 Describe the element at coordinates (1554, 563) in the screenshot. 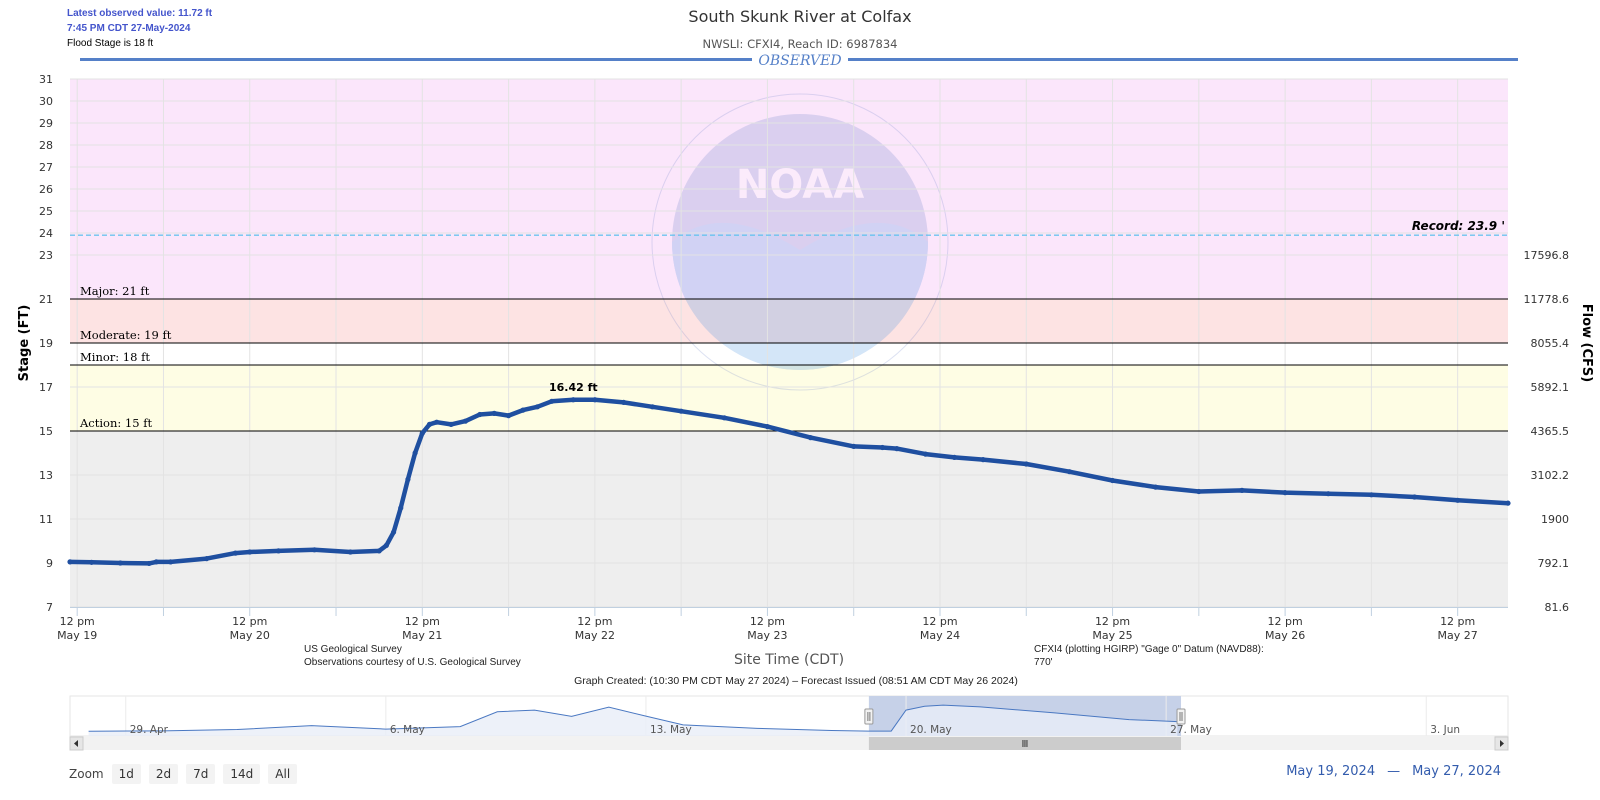

I see `y2-tick-label: 792.1` at that location.